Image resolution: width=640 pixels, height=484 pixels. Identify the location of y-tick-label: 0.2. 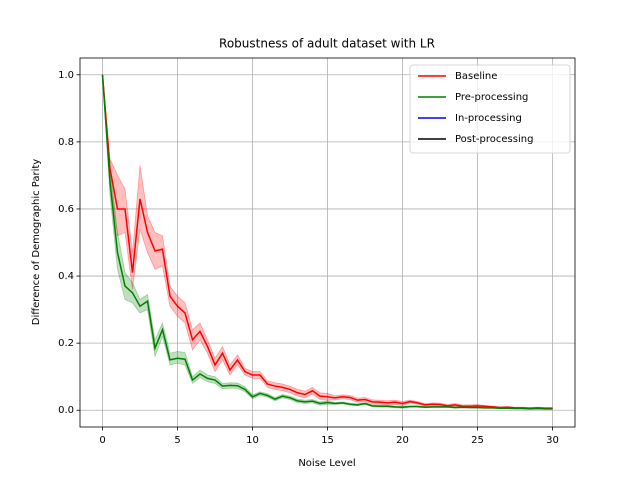
(66, 343).